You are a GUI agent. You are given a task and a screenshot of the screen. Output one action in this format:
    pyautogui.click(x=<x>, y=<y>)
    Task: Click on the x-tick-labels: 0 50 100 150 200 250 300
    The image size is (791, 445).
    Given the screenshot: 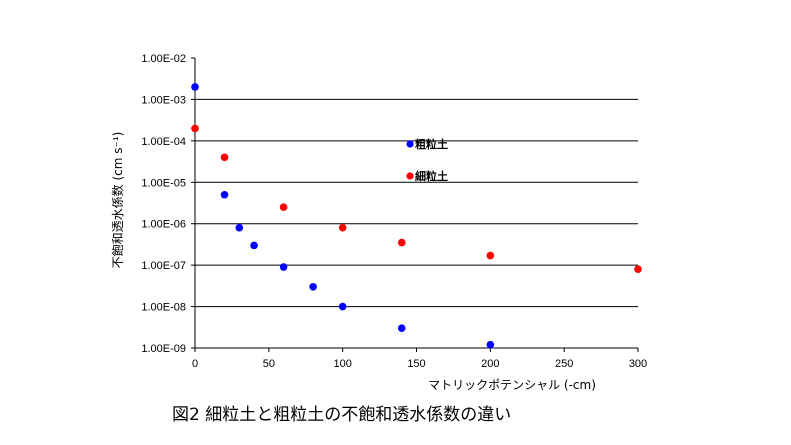 What is the action you would take?
    pyautogui.click(x=419, y=364)
    